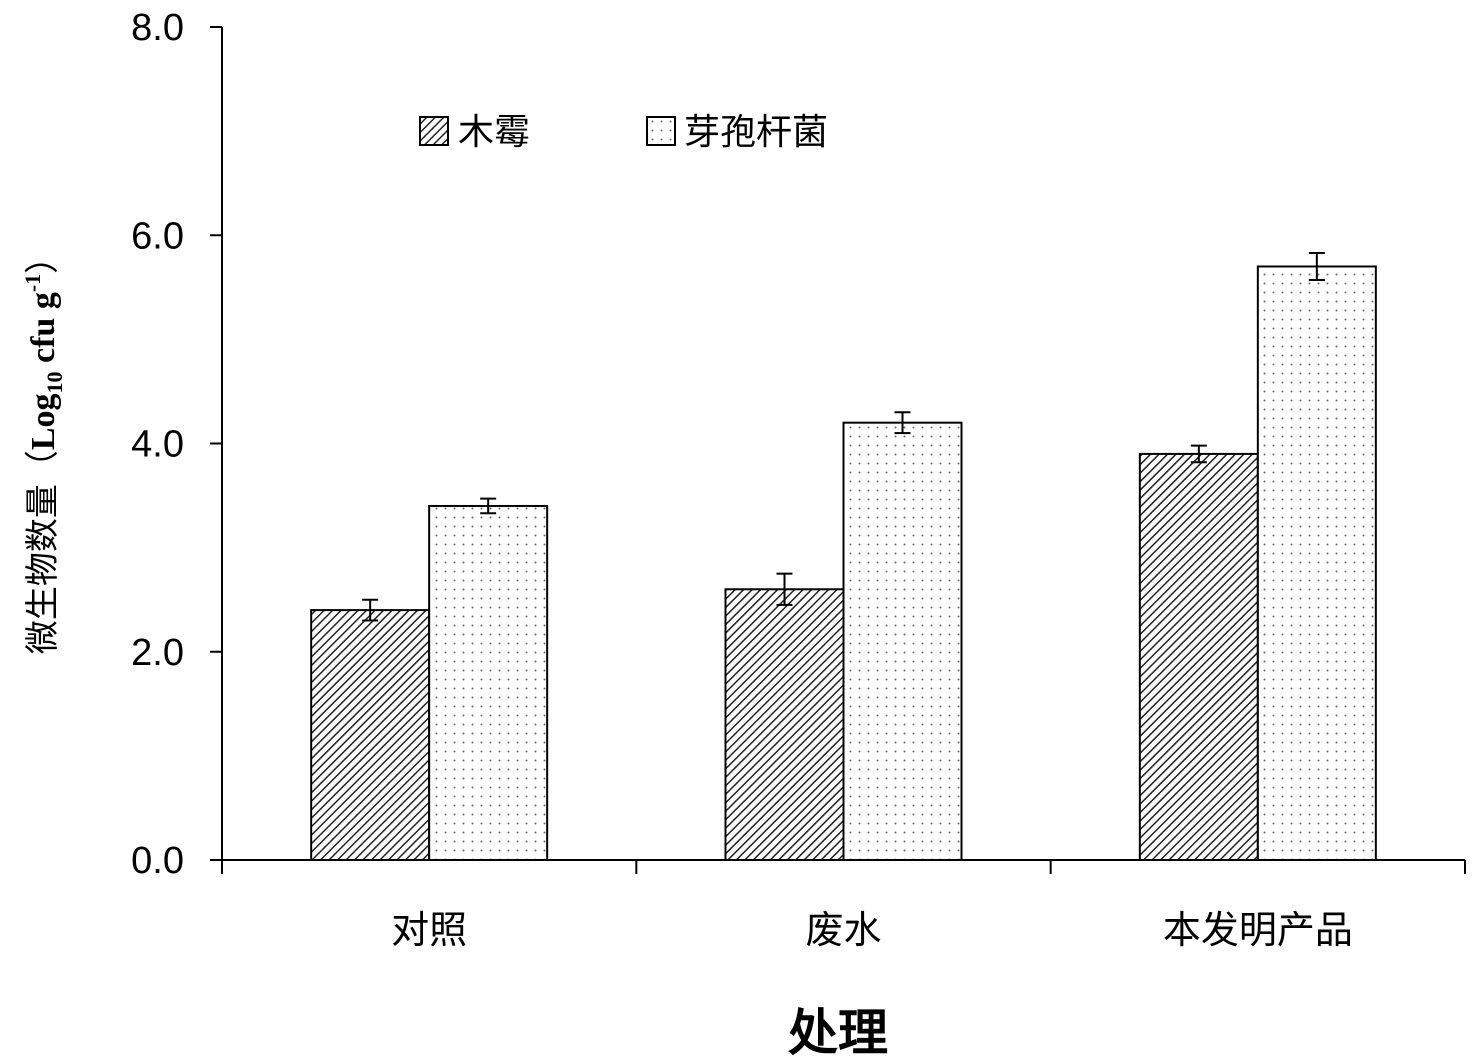  I want to click on y-tick-label: 6.0, so click(157, 236).